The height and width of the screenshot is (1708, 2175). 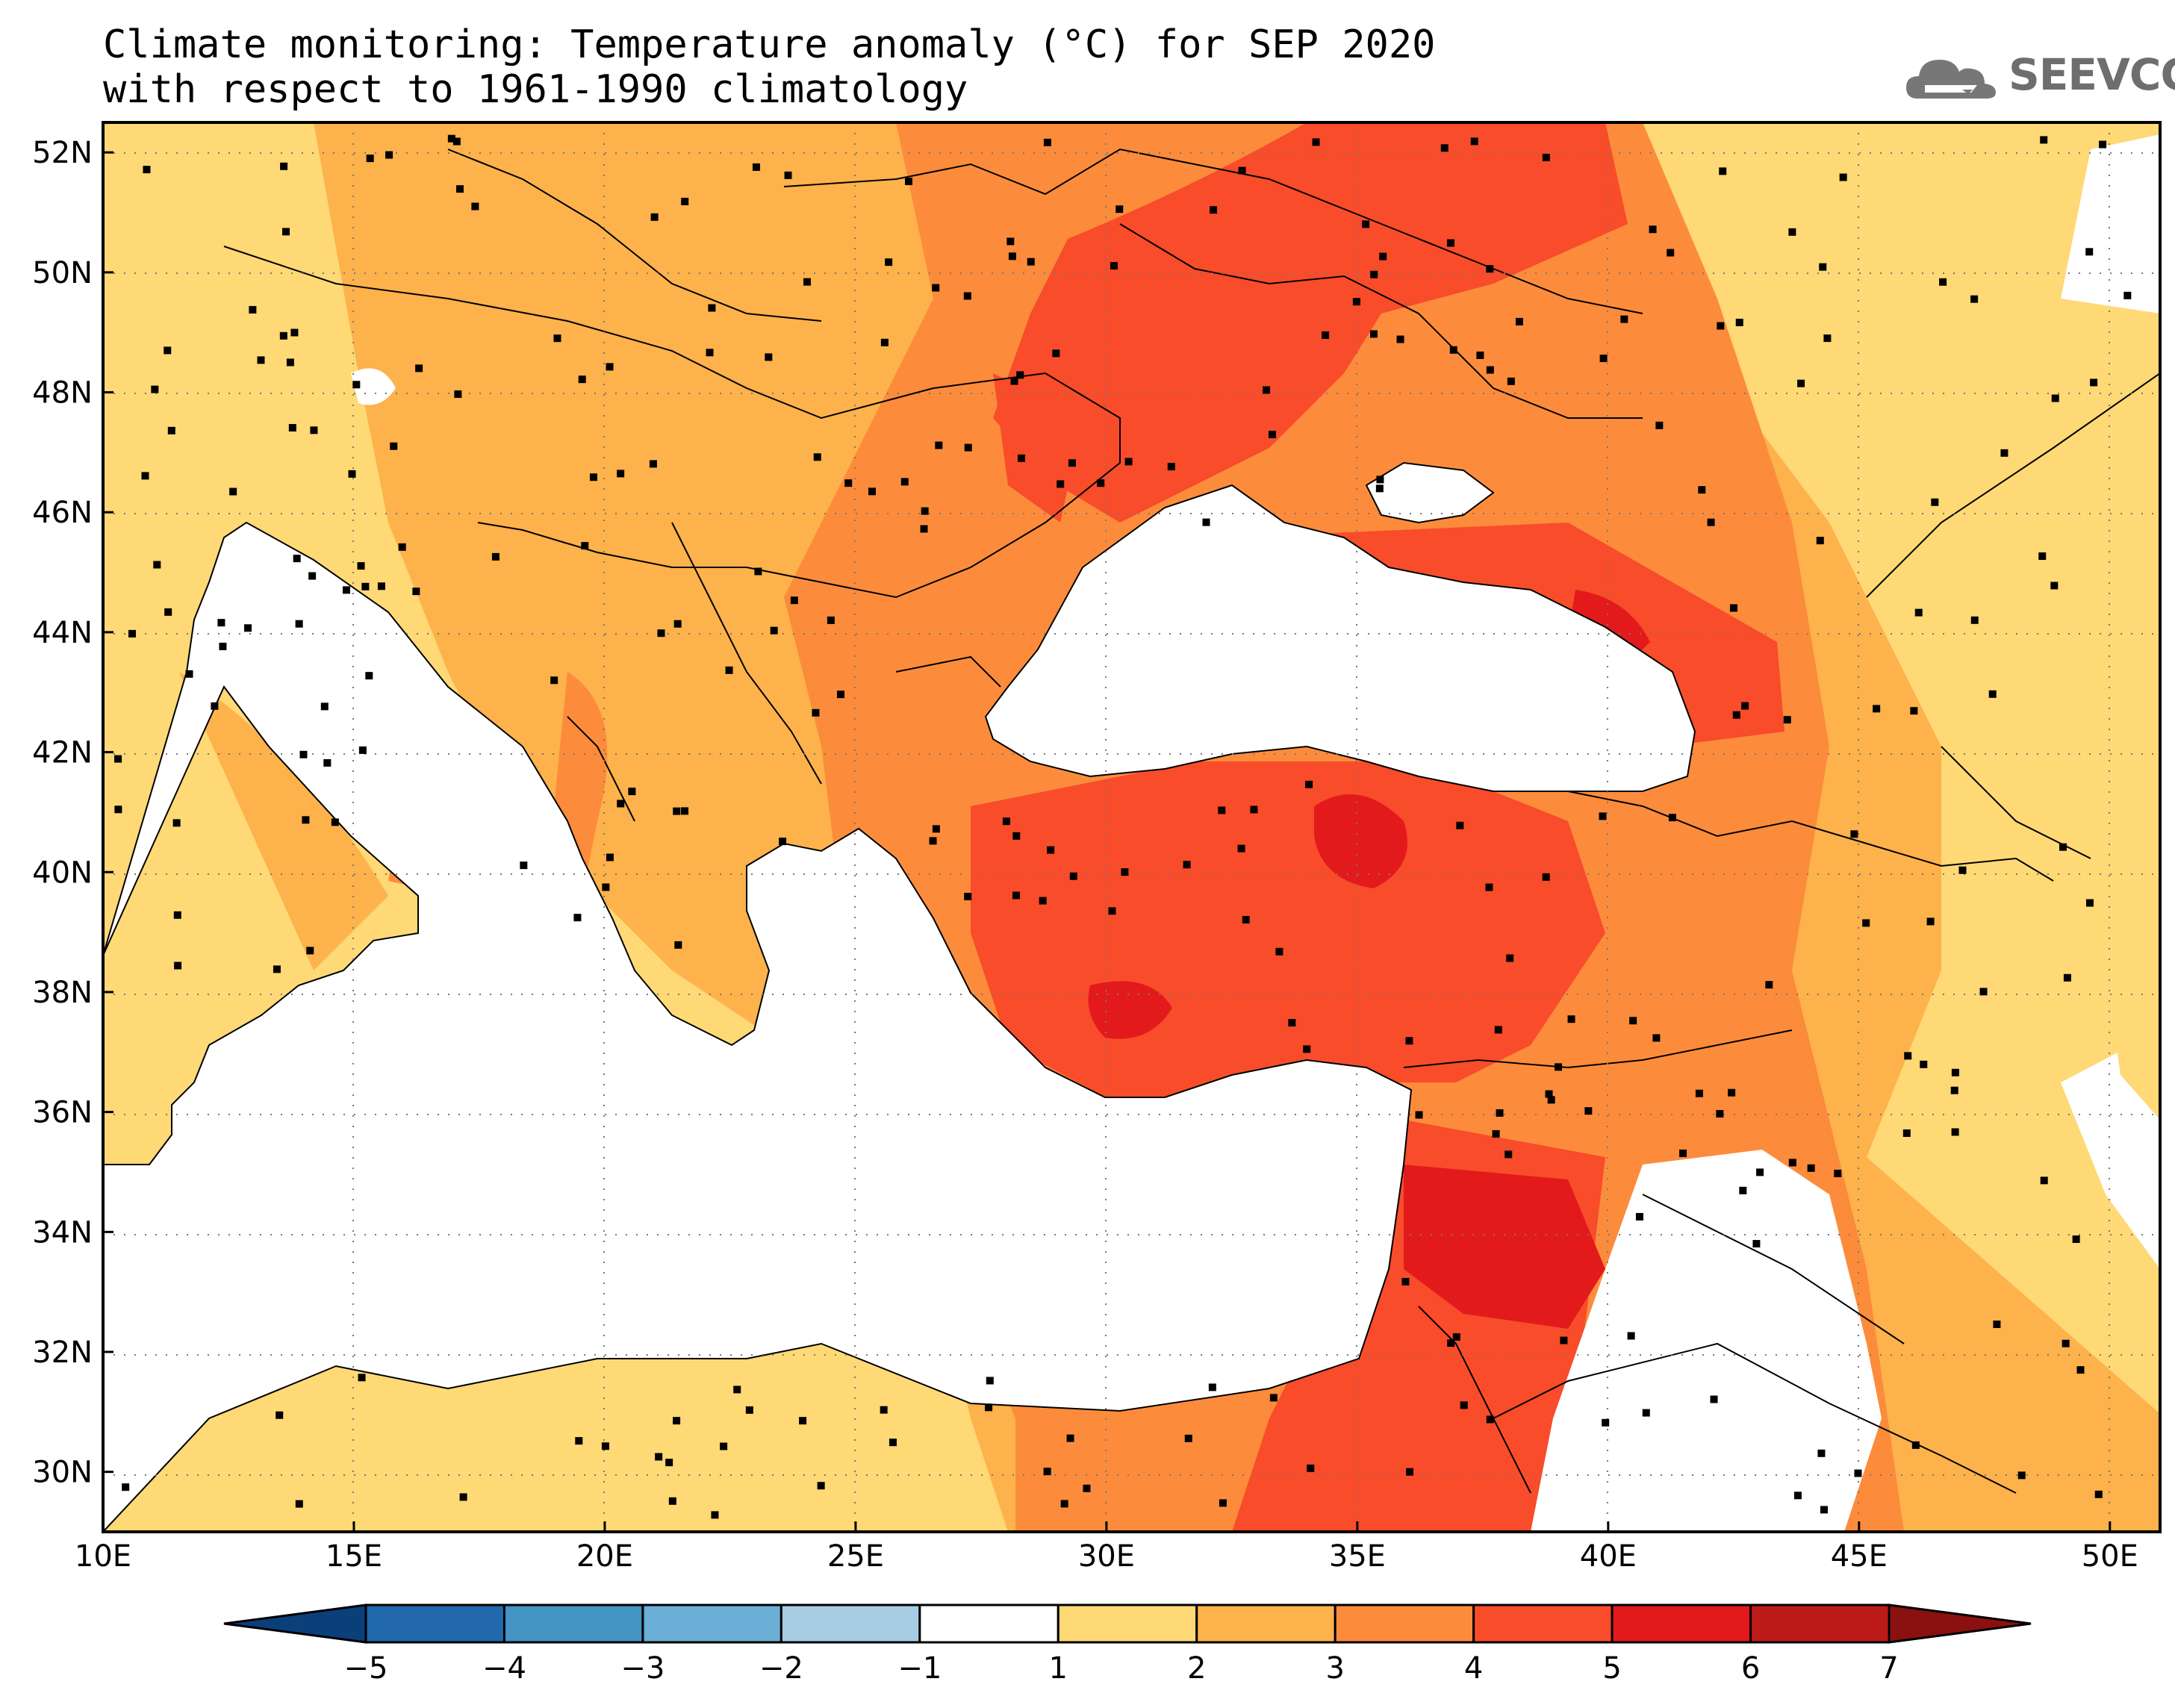 What do you see at coordinates (62, 153) in the screenshot?
I see `lat-tick-label: 52N` at bounding box center [62, 153].